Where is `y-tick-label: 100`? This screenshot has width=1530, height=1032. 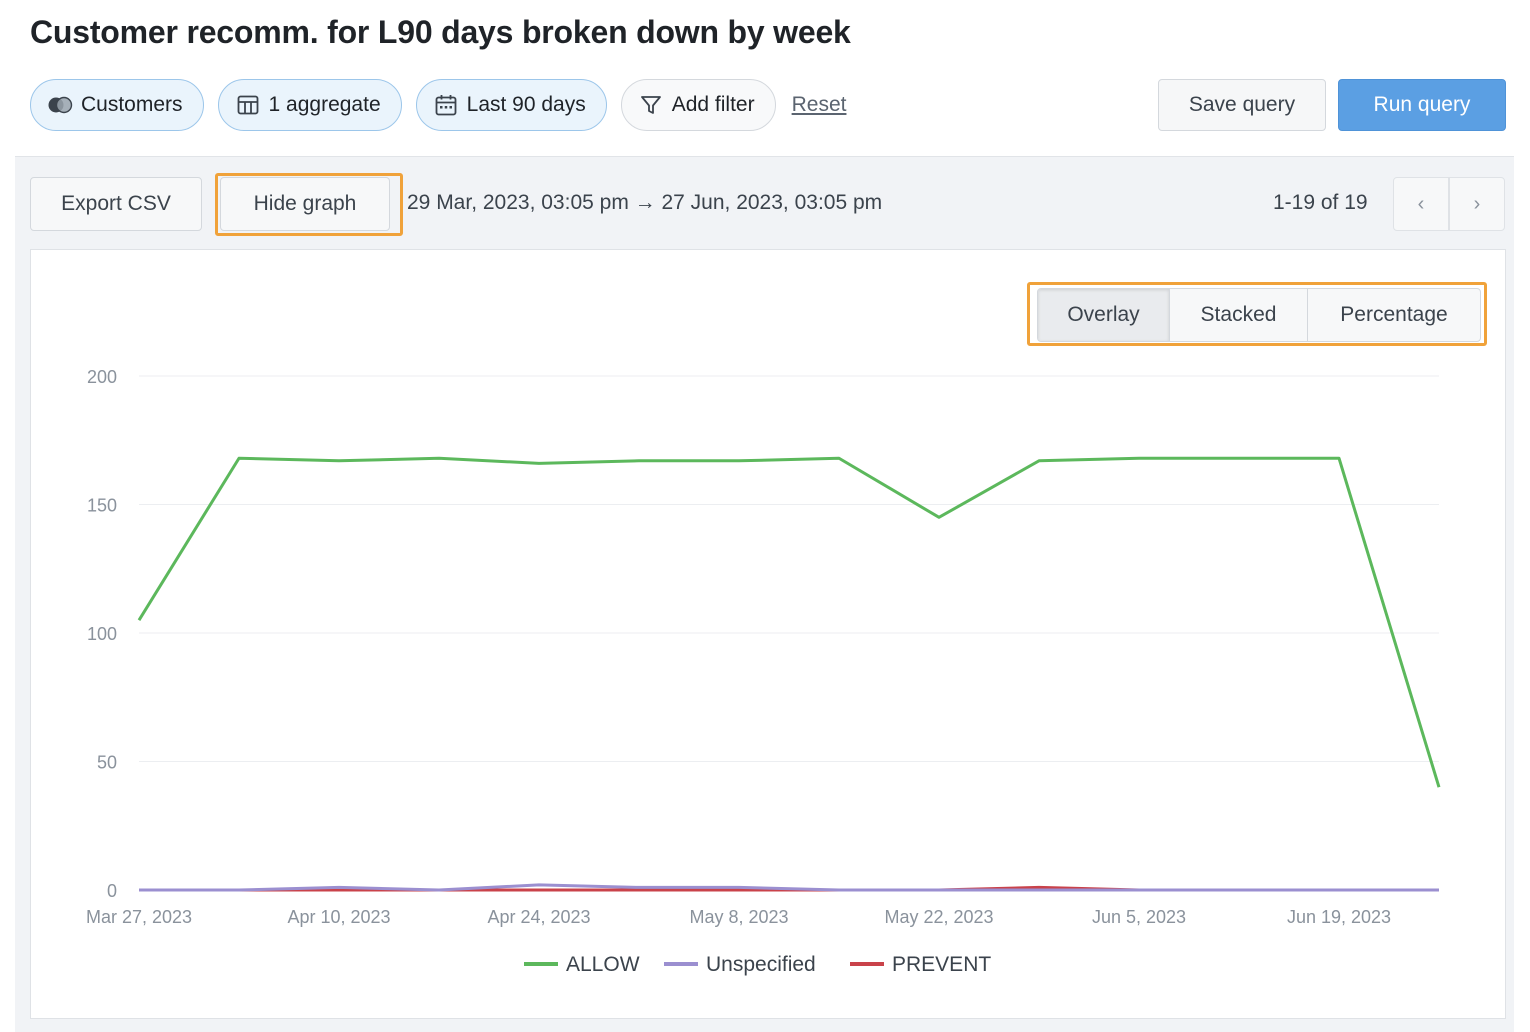
y-tick-label: 100 is located at coordinates (102, 634).